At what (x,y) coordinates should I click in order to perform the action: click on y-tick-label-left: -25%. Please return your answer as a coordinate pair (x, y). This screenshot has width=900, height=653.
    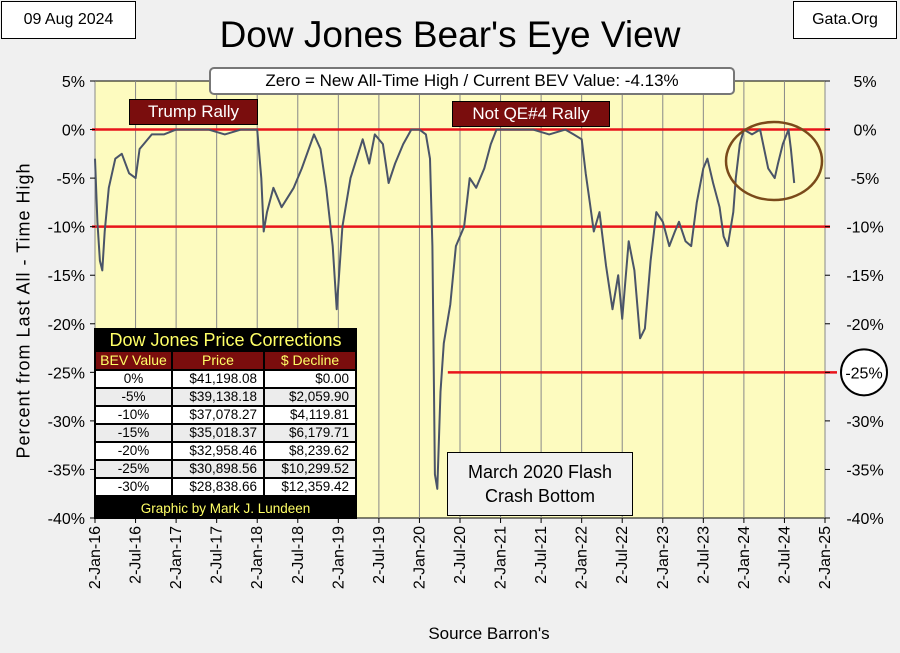
    Looking at the image, I should click on (66, 373).